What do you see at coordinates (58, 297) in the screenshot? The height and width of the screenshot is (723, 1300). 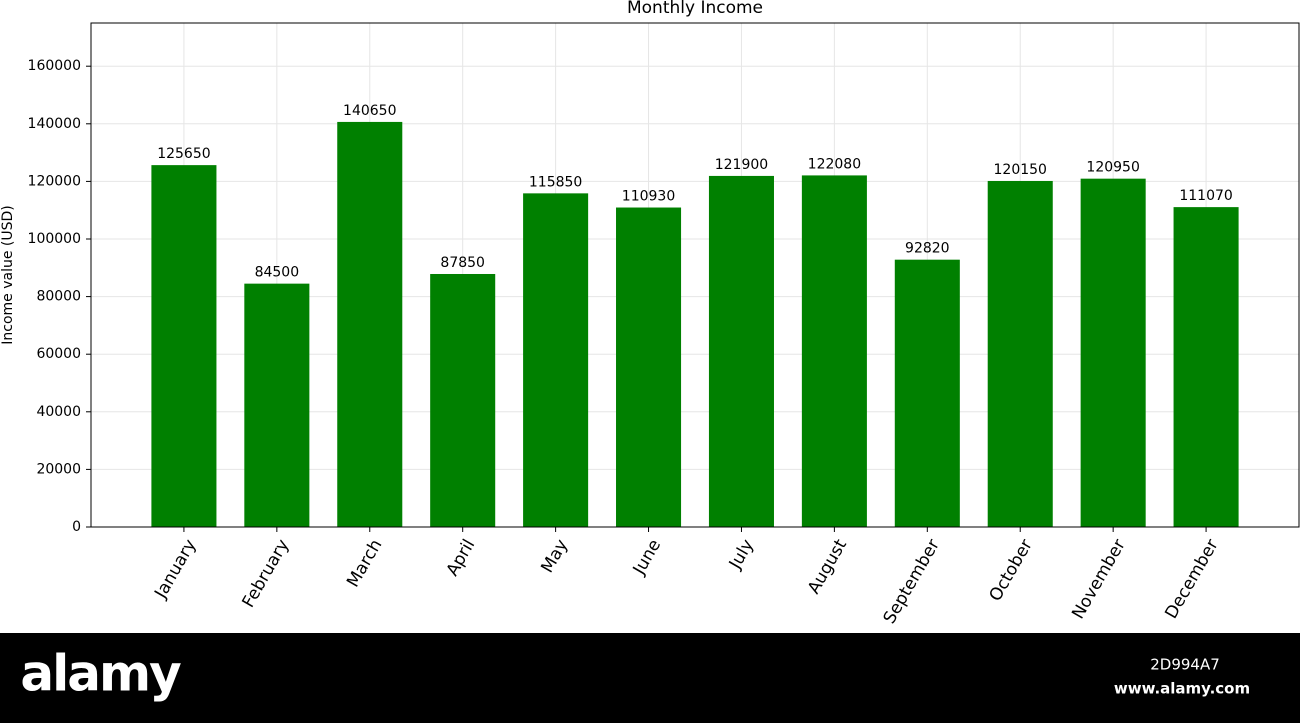 I see `y-tick-label: 80000` at bounding box center [58, 297].